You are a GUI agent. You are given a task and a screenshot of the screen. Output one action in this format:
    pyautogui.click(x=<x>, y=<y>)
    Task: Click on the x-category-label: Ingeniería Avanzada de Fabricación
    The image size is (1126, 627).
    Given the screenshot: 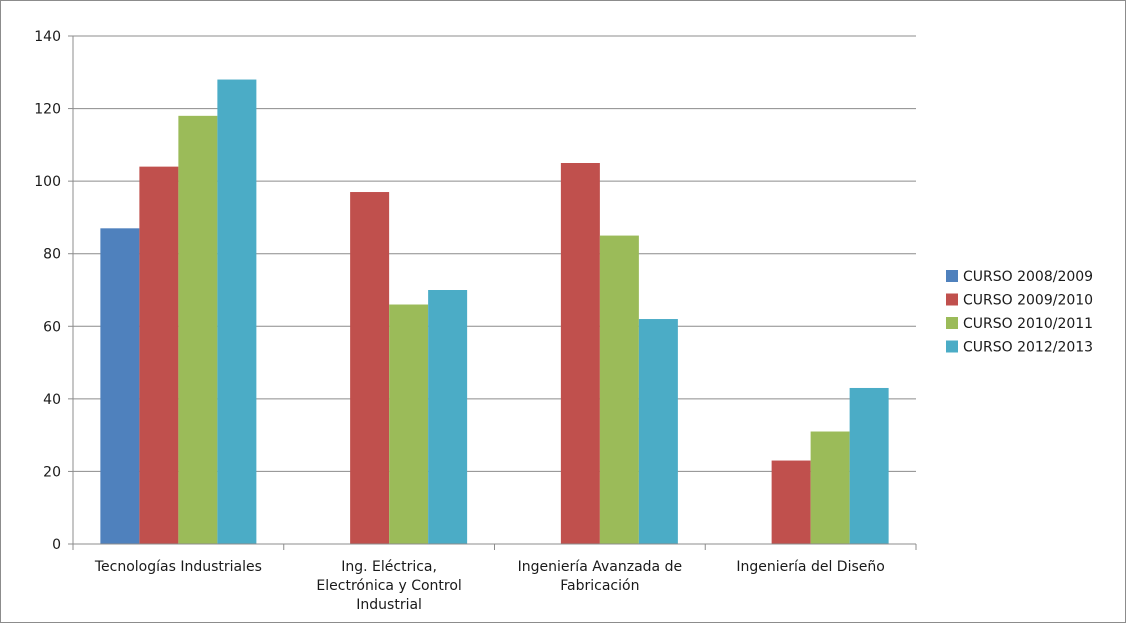 What is the action you would take?
    pyautogui.click(x=600, y=576)
    